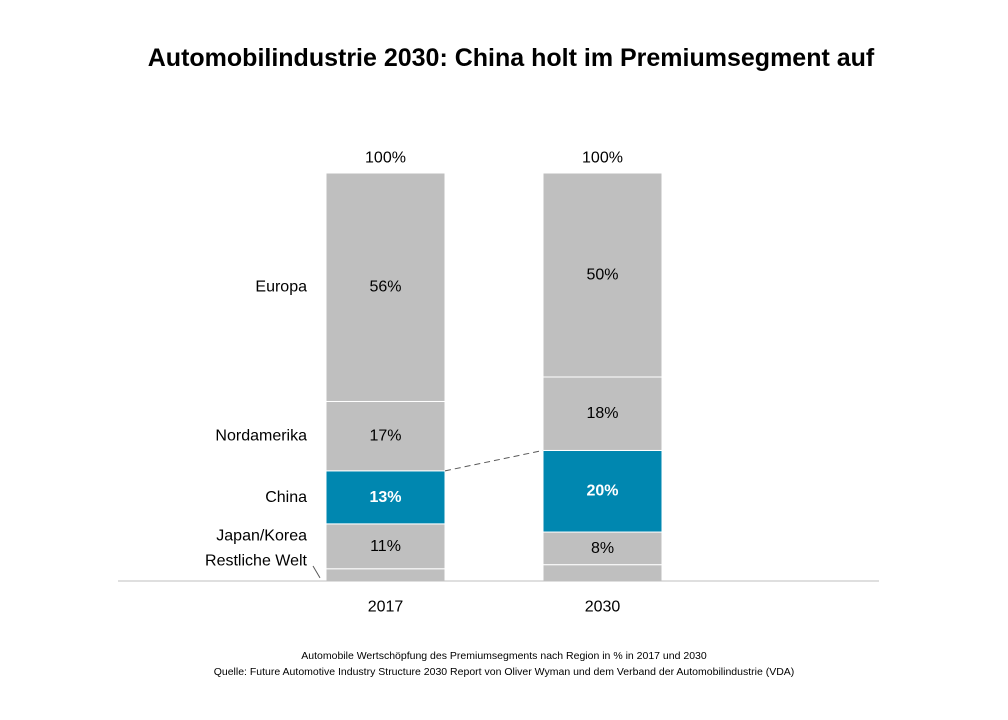 The height and width of the screenshot is (720, 1008). Describe the element at coordinates (256, 560) in the screenshot. I see `series-label-0: Restliche Welt` at that location.